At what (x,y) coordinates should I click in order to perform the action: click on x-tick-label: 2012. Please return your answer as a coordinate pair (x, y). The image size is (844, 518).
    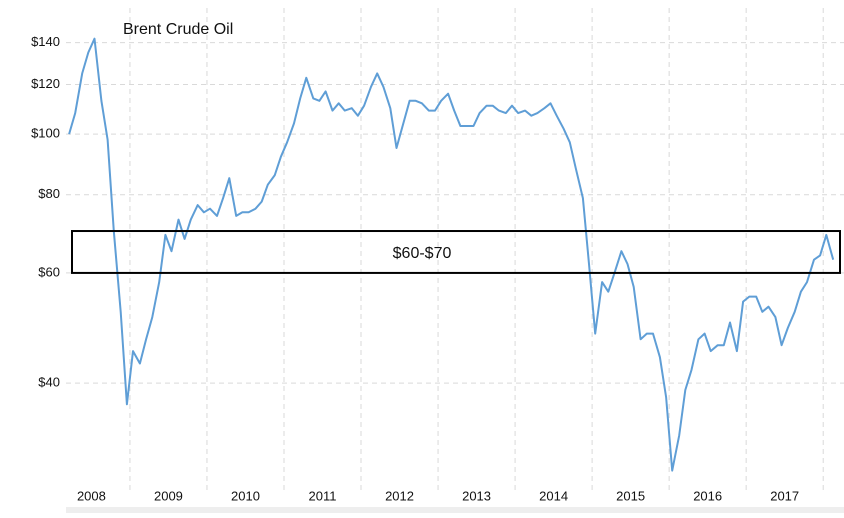
    Looking at the image, I should click on (399, 495).